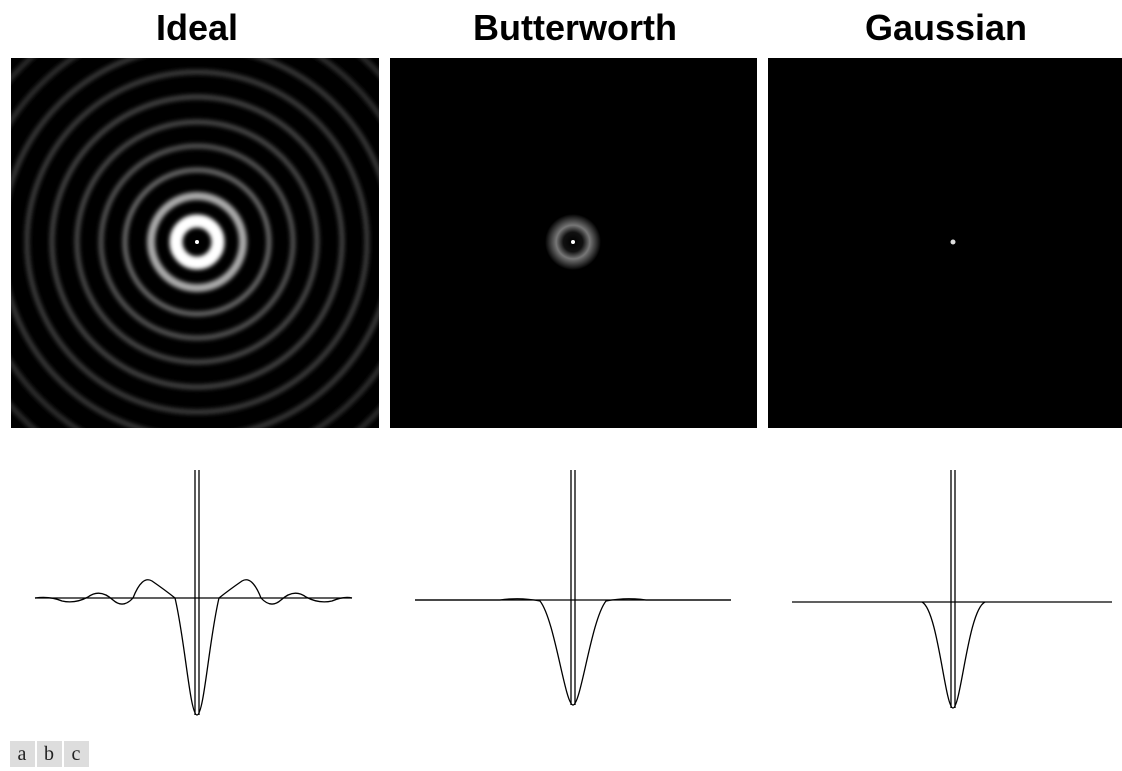 The image size is (1122, 771). Describe the element at coordinates (946, 27) in the screenshot. I see `title-gaussian: Gaussian` at that location.